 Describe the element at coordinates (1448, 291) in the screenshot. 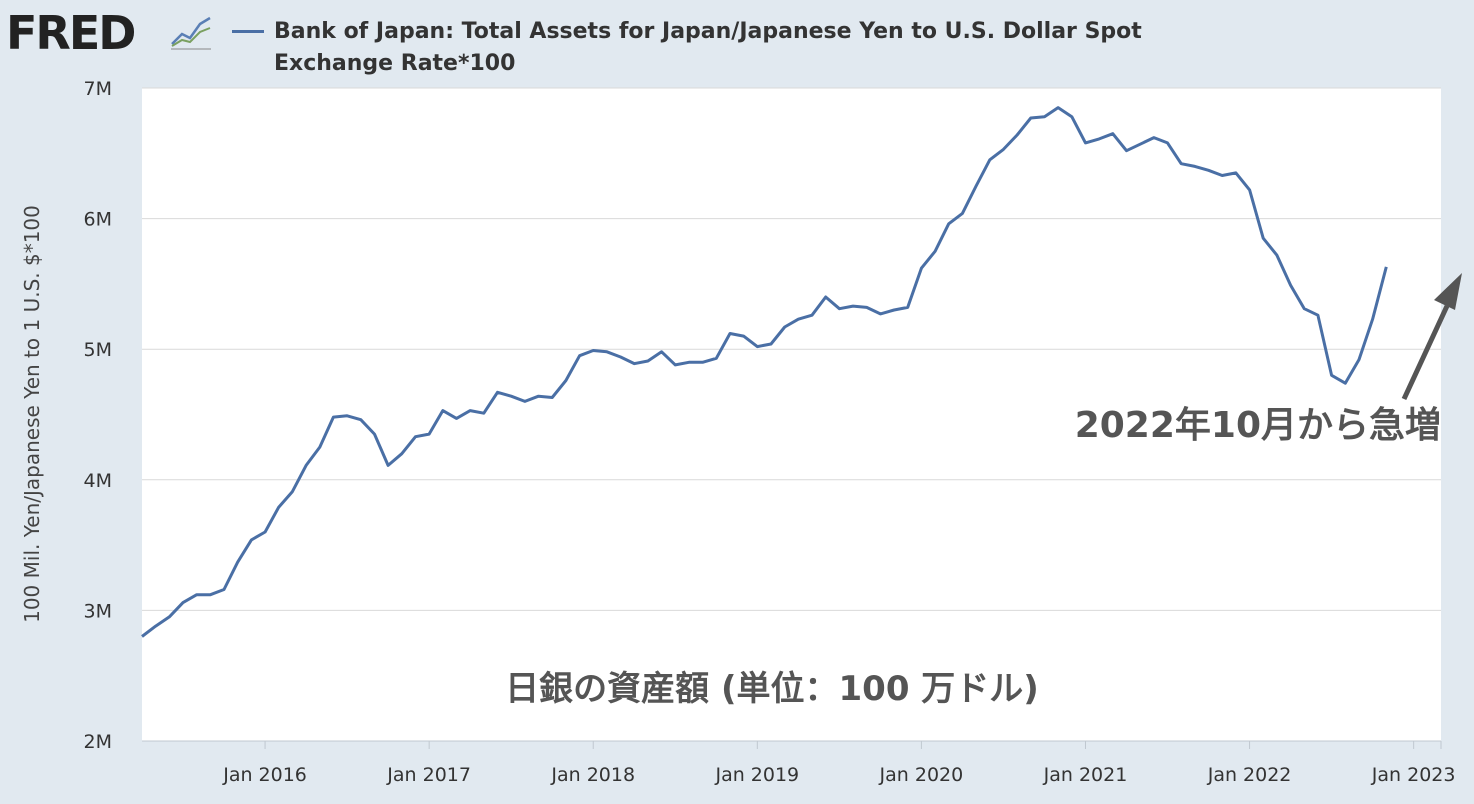

I see `annotation-arrowhead` at that location.